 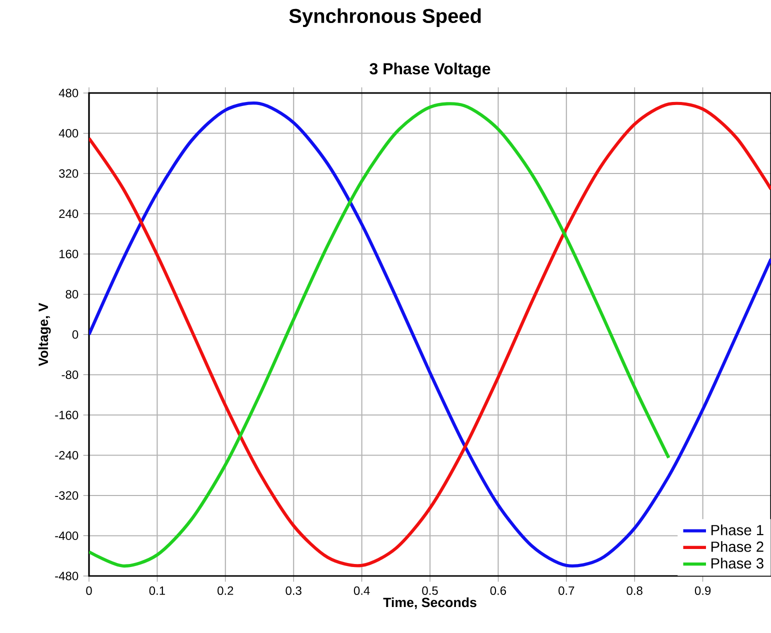 I want to click on legend-label: Phase 3, so click(x=737, y=563).